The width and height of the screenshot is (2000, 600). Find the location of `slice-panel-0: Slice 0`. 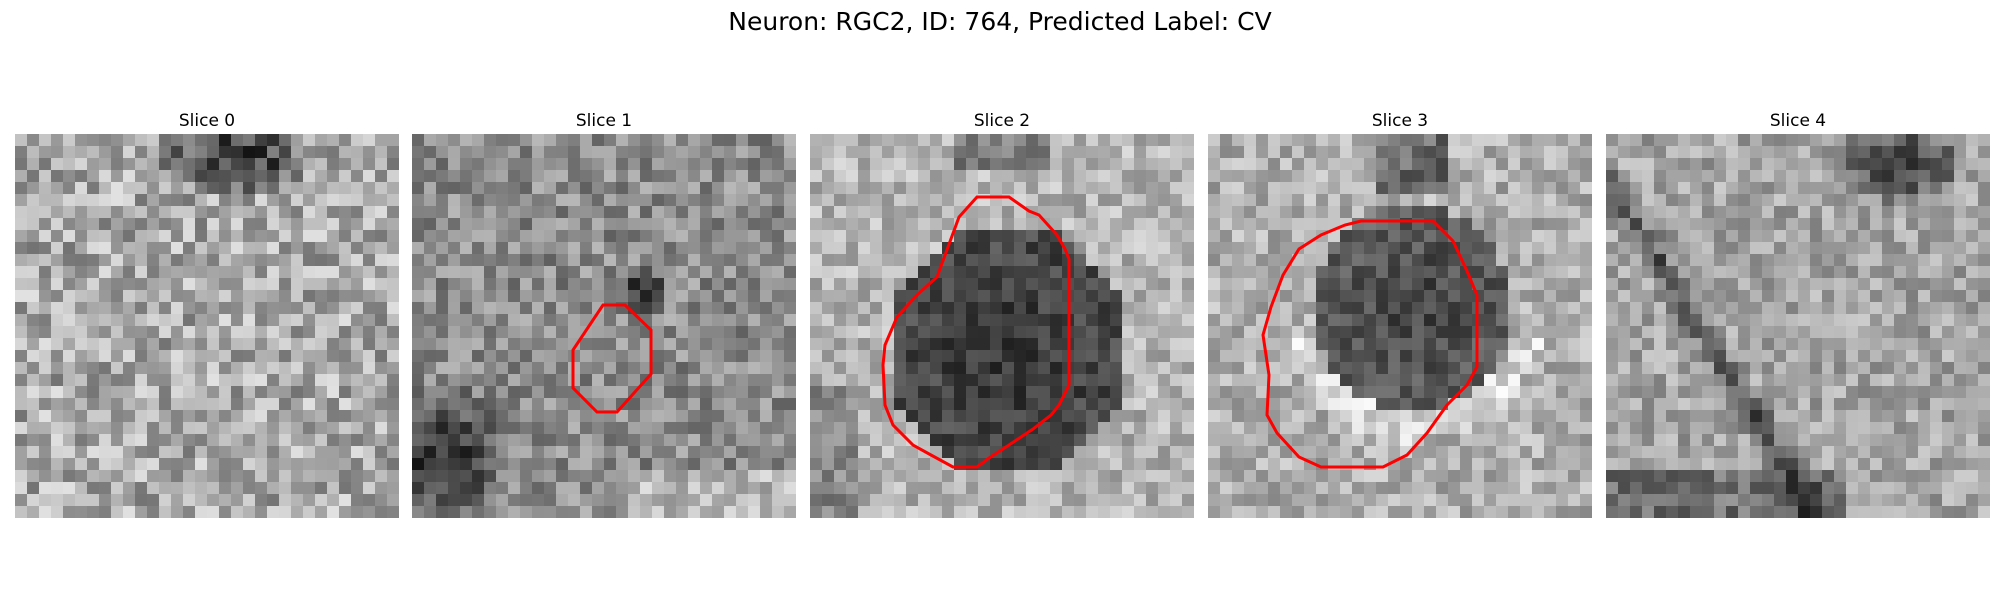

slice-panel-0: Slice 0 is located at coordinates (207, 314).